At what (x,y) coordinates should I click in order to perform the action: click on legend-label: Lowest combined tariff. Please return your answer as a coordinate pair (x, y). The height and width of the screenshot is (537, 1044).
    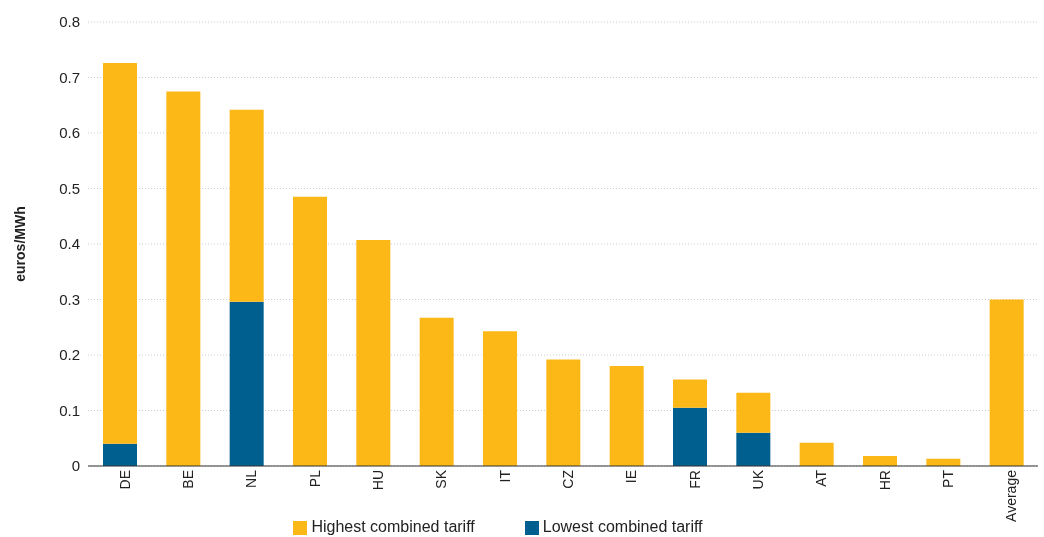
    Looking at the image, I should click on (622, 526).